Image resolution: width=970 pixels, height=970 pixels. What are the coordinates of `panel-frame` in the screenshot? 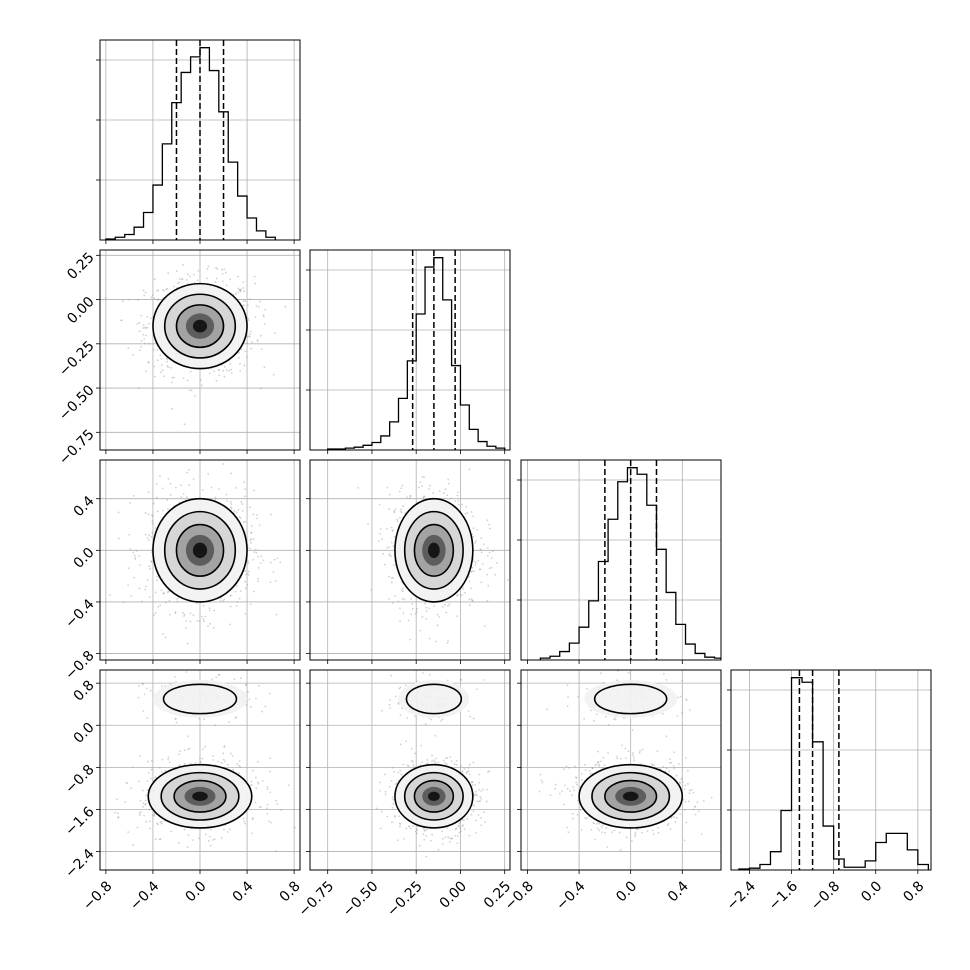 It's located at (831, 770).